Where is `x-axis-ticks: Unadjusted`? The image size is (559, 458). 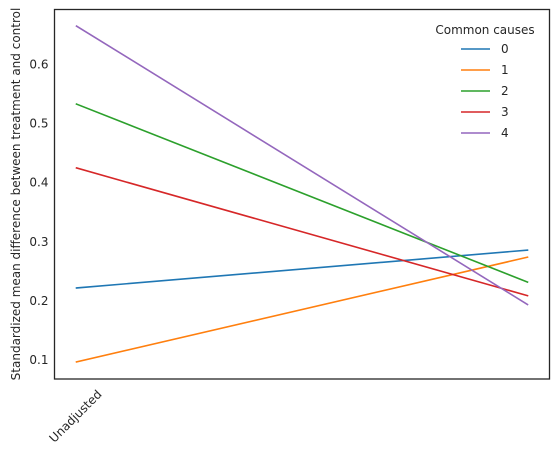
x-axis-ticks: Unadjusted is located at coordinates (75, 416).